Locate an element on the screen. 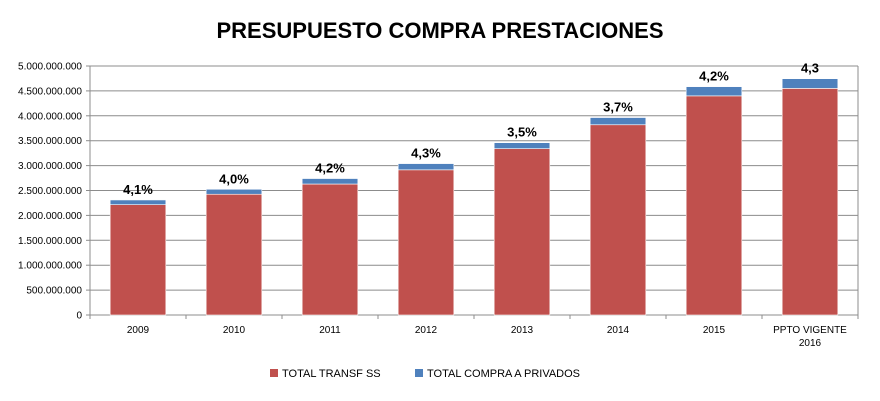 This screenshot has width=880, height=401. y-tick-label: 5.000.000.000 is located at coordinates (50, 67).